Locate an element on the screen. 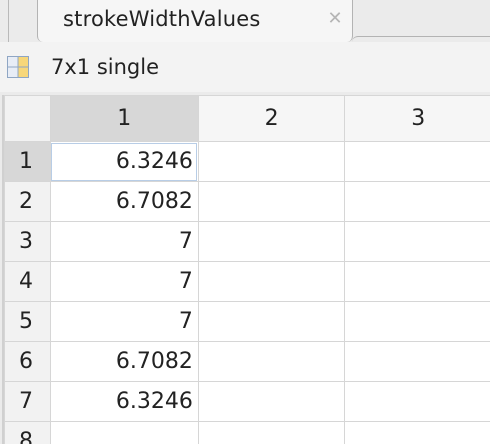  grid-corner is located at coordinates (27, 118).